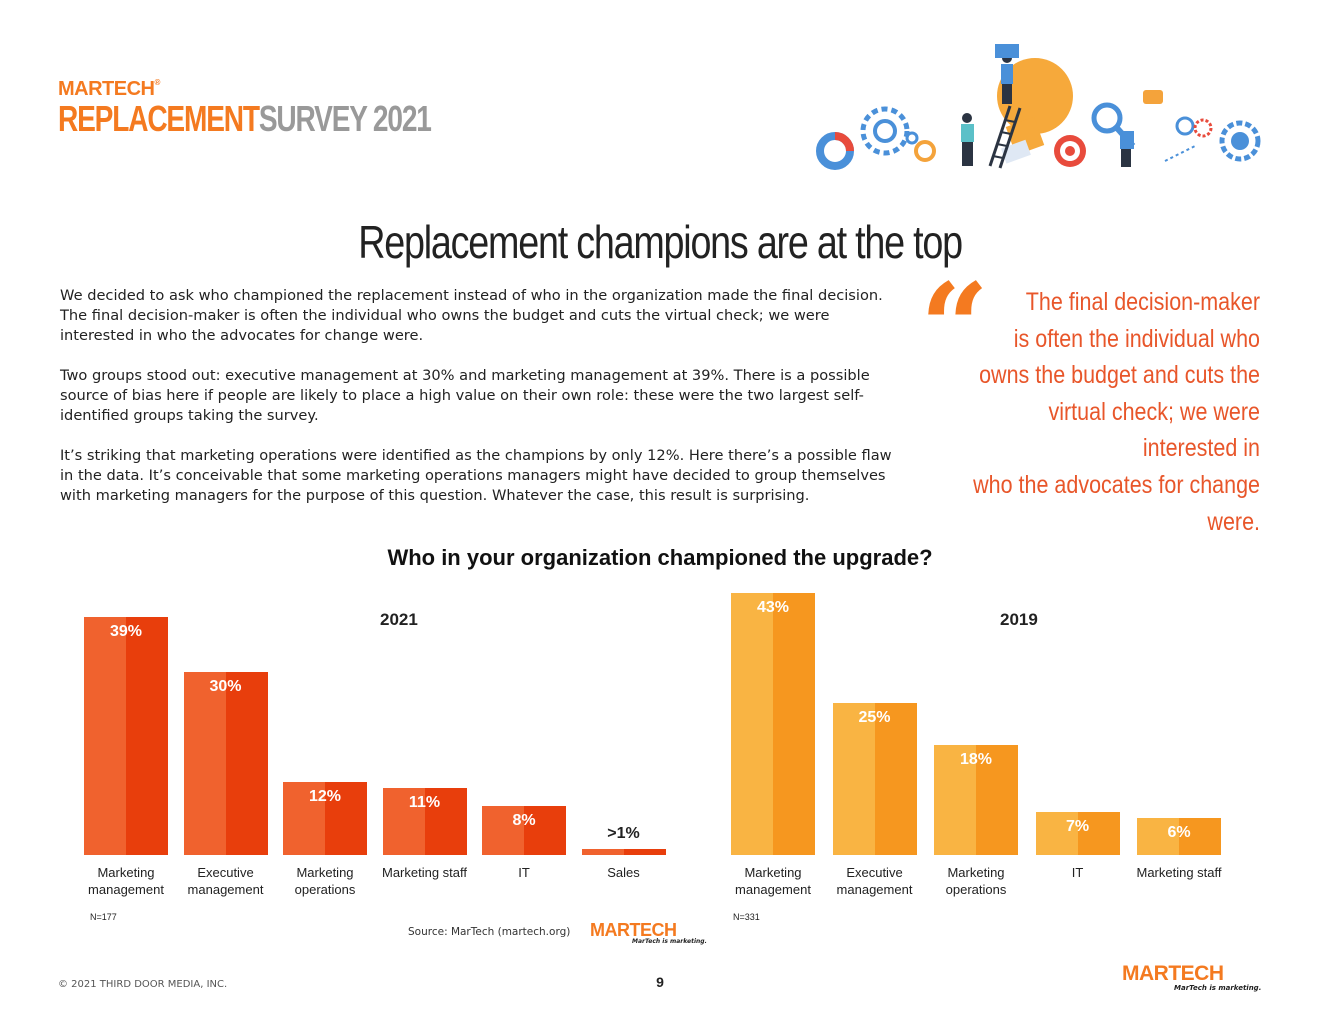 Image resolution: width=1320 pixels, height=1020 pixels. Describe the element at coordinates (1179, 833) in the screenshot. I see `value-label: 6%` at that location.